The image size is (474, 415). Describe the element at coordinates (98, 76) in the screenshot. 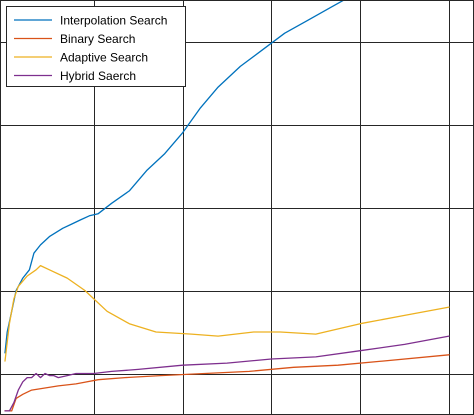

I see `legend-label-3: Hybrid Saerch` at that location.